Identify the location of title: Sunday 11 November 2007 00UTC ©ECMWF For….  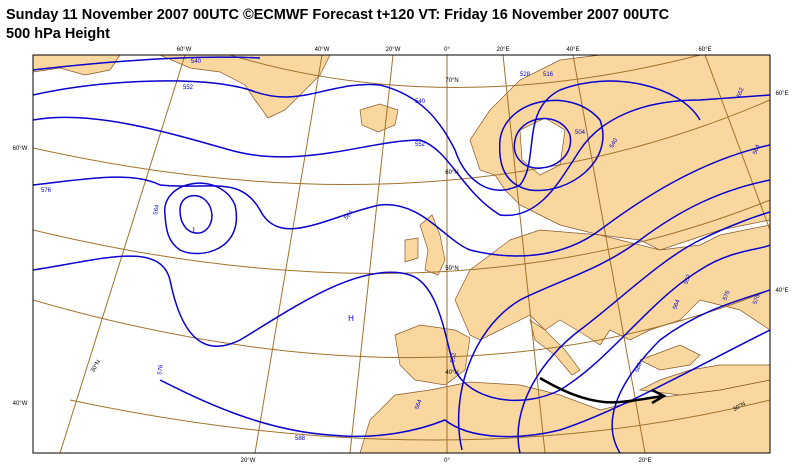
(338, 15).